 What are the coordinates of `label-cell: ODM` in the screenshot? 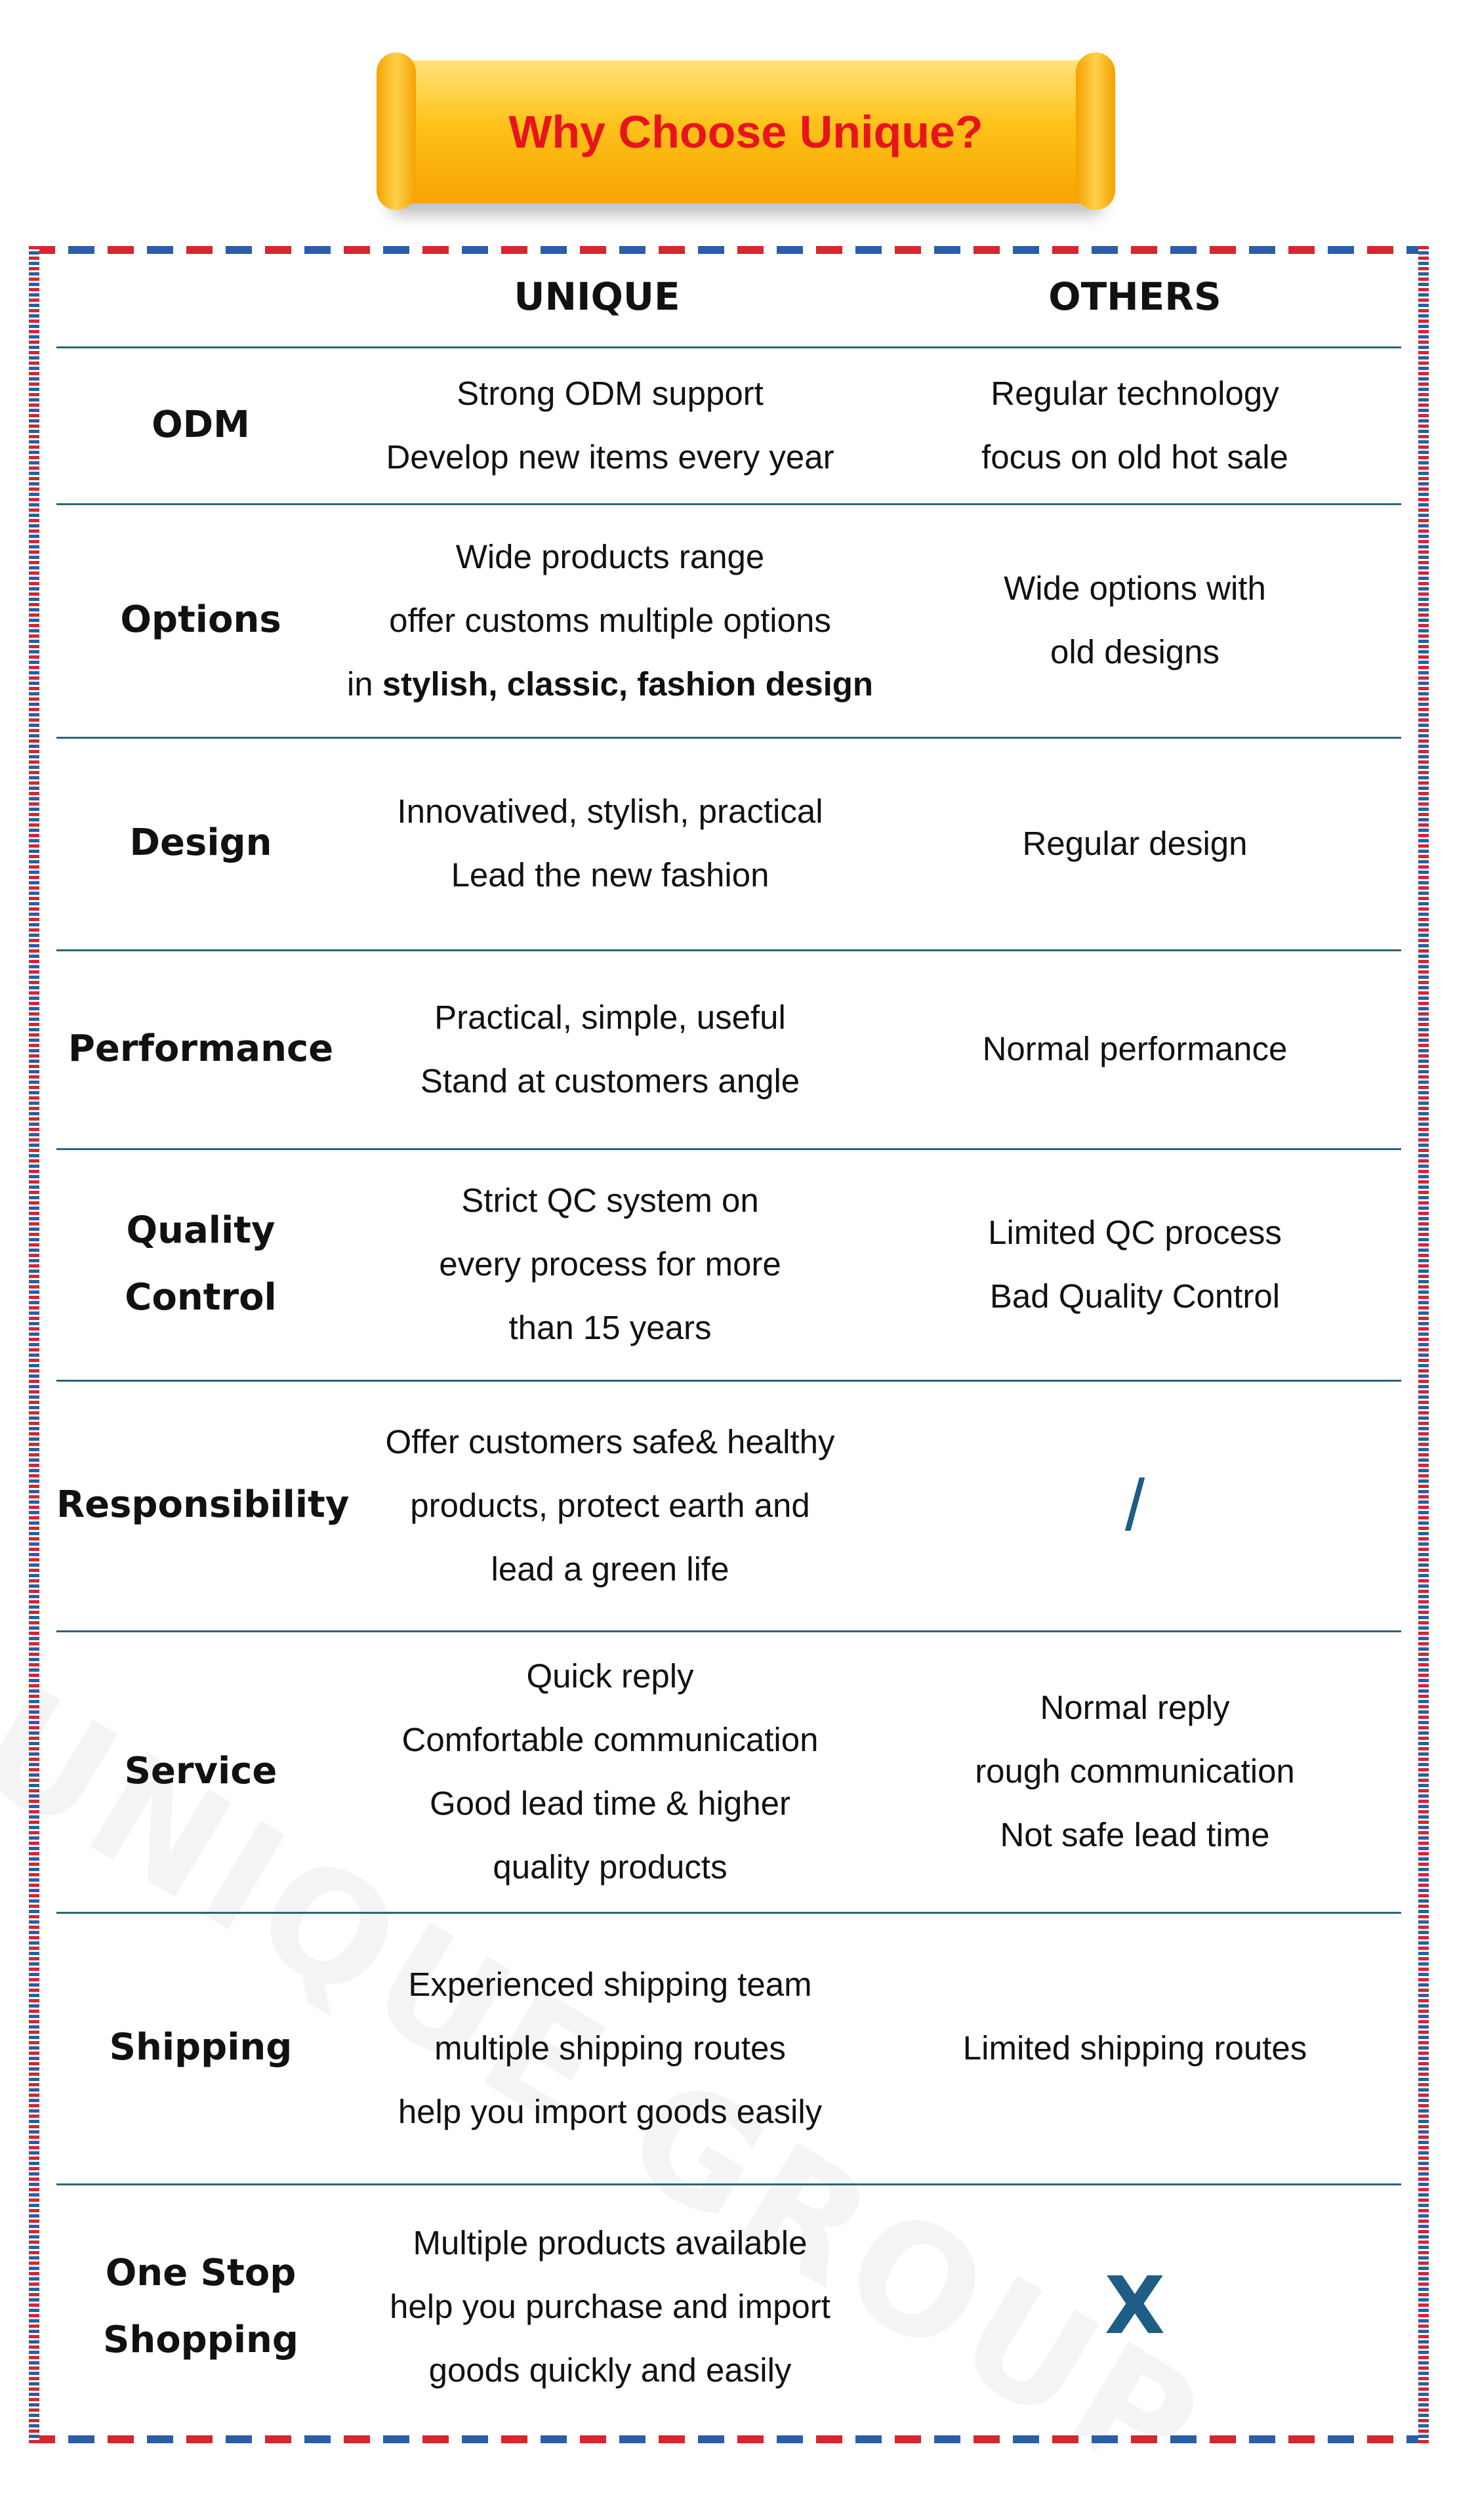 It's located at (200, 424).